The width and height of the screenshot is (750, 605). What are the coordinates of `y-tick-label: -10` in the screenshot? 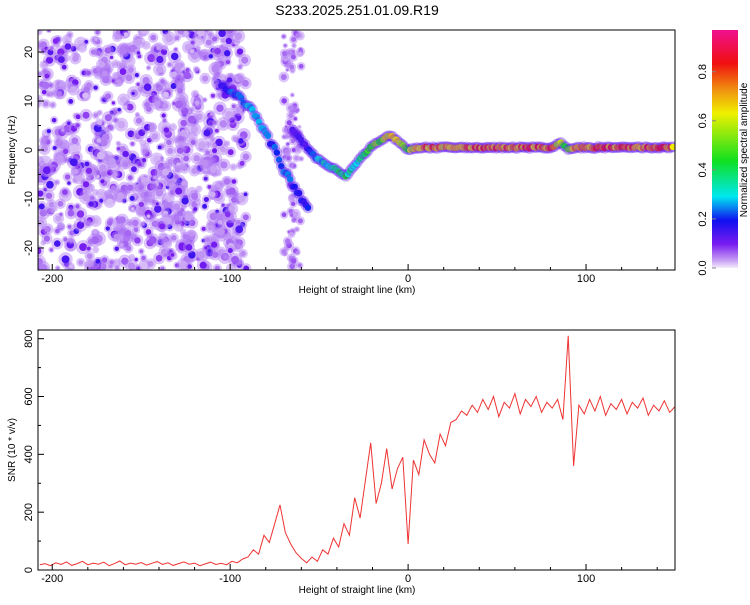 It's located at (29, 199).